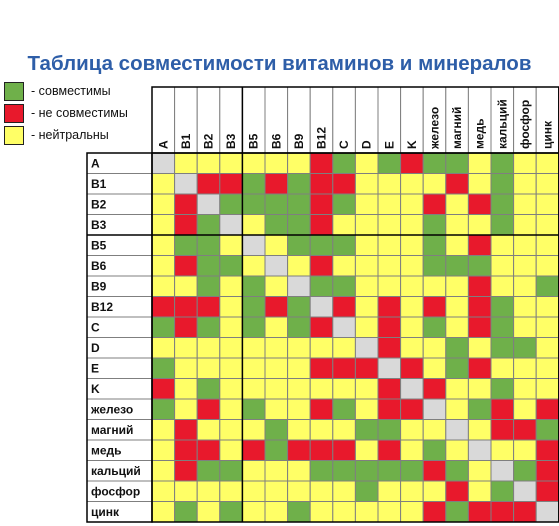 This screenshot has width=559, height=526. I want to click on row-label: K, so click(95, 389).